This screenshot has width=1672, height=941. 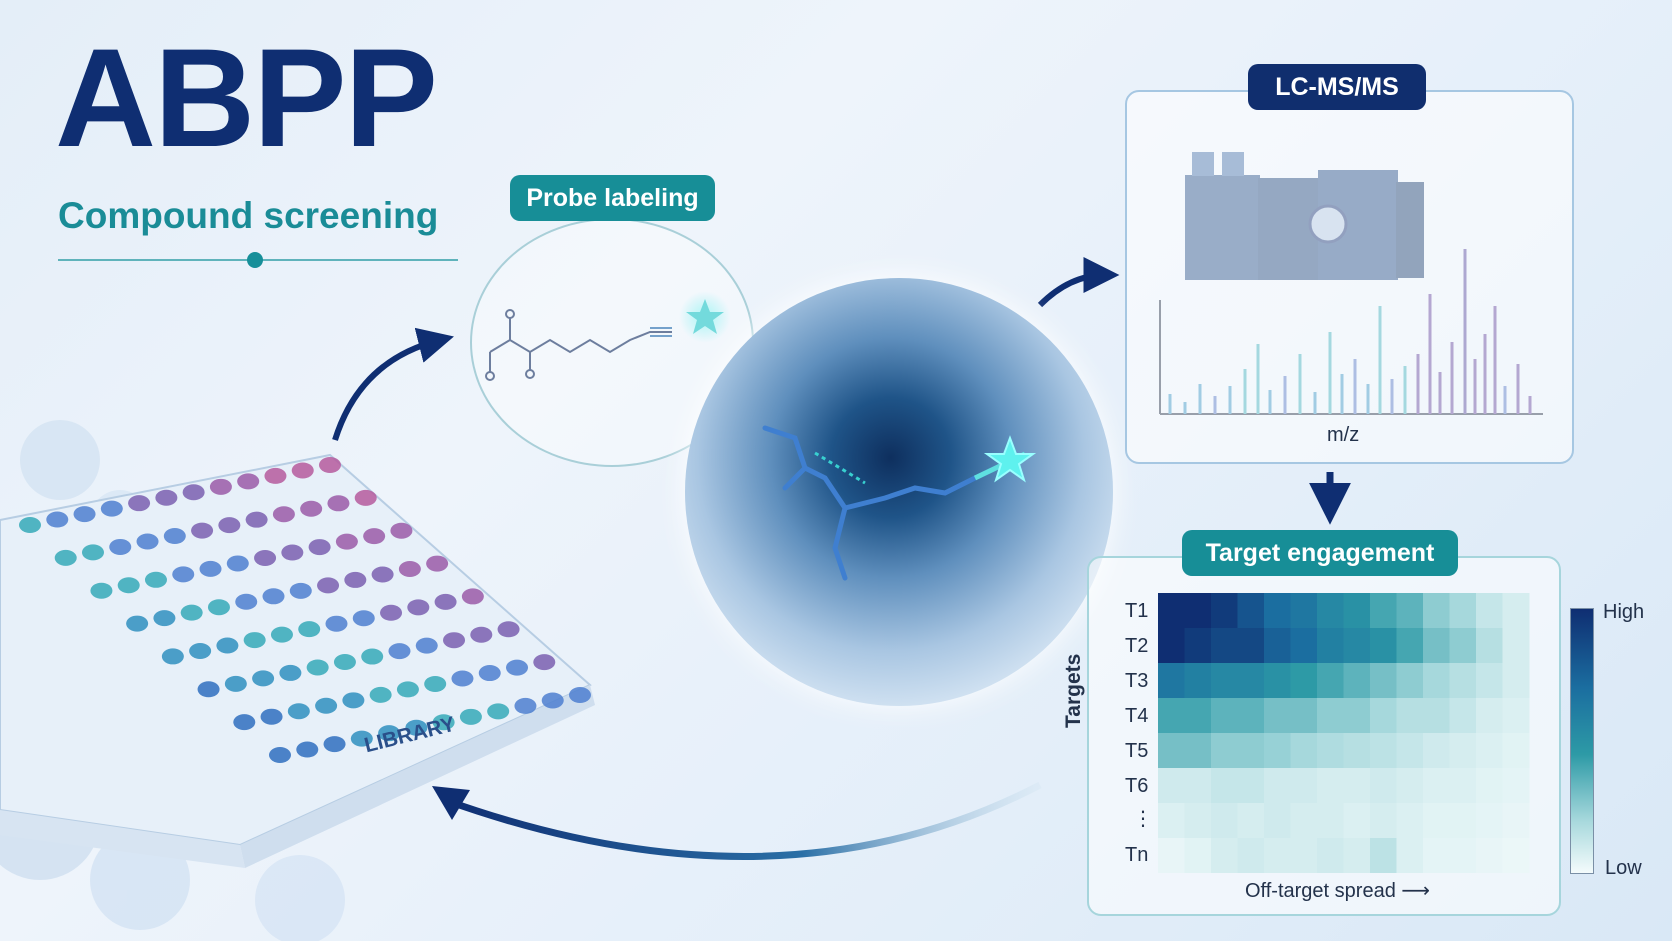 I want to click on heatmap-y-axis-label: Targets, so click(x=1073, y=690).